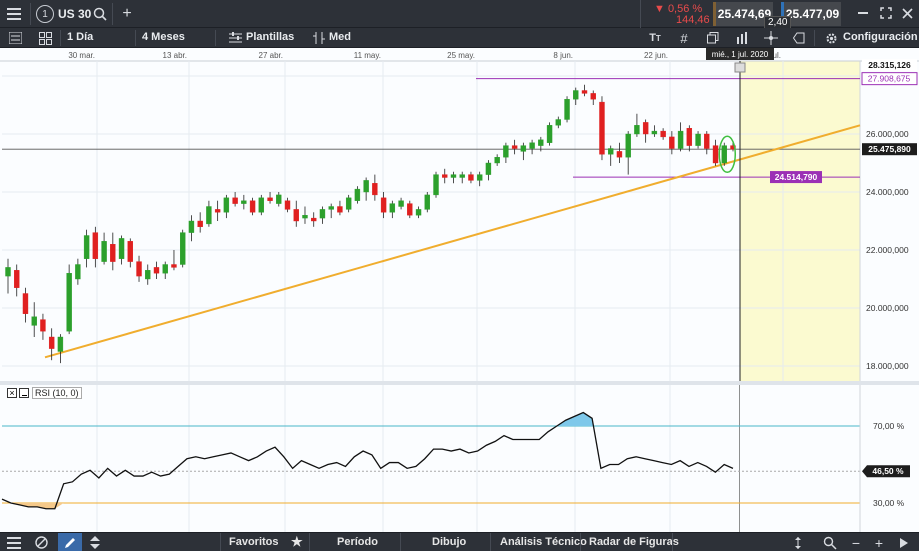  I want to click on price-type-selector: Med, so click(340, 37).